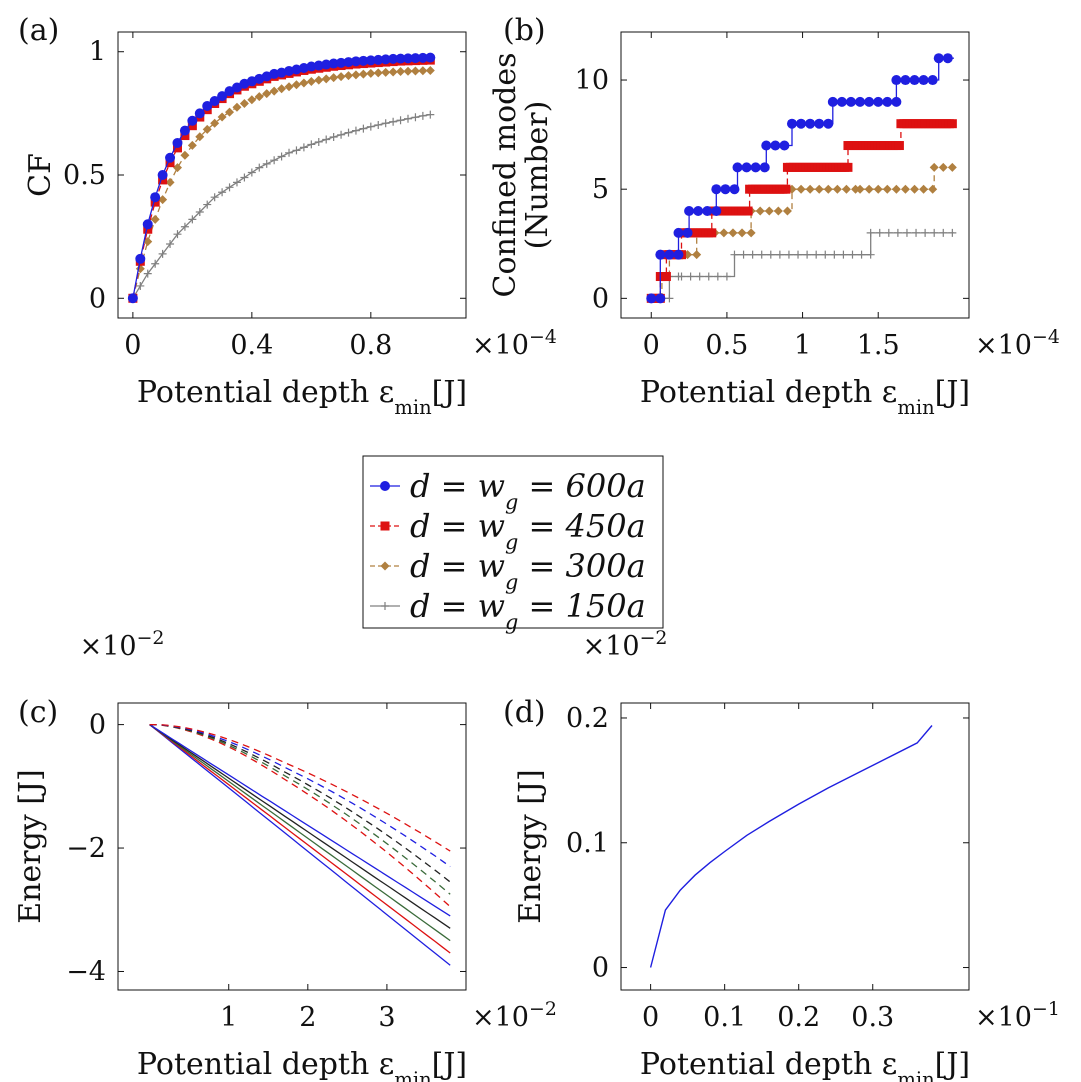 This screenshot has height=1082, width=1081. Describe the element at coordinates (86, 848) in the screenshot. I see `y-tick-label: −2` at that location.